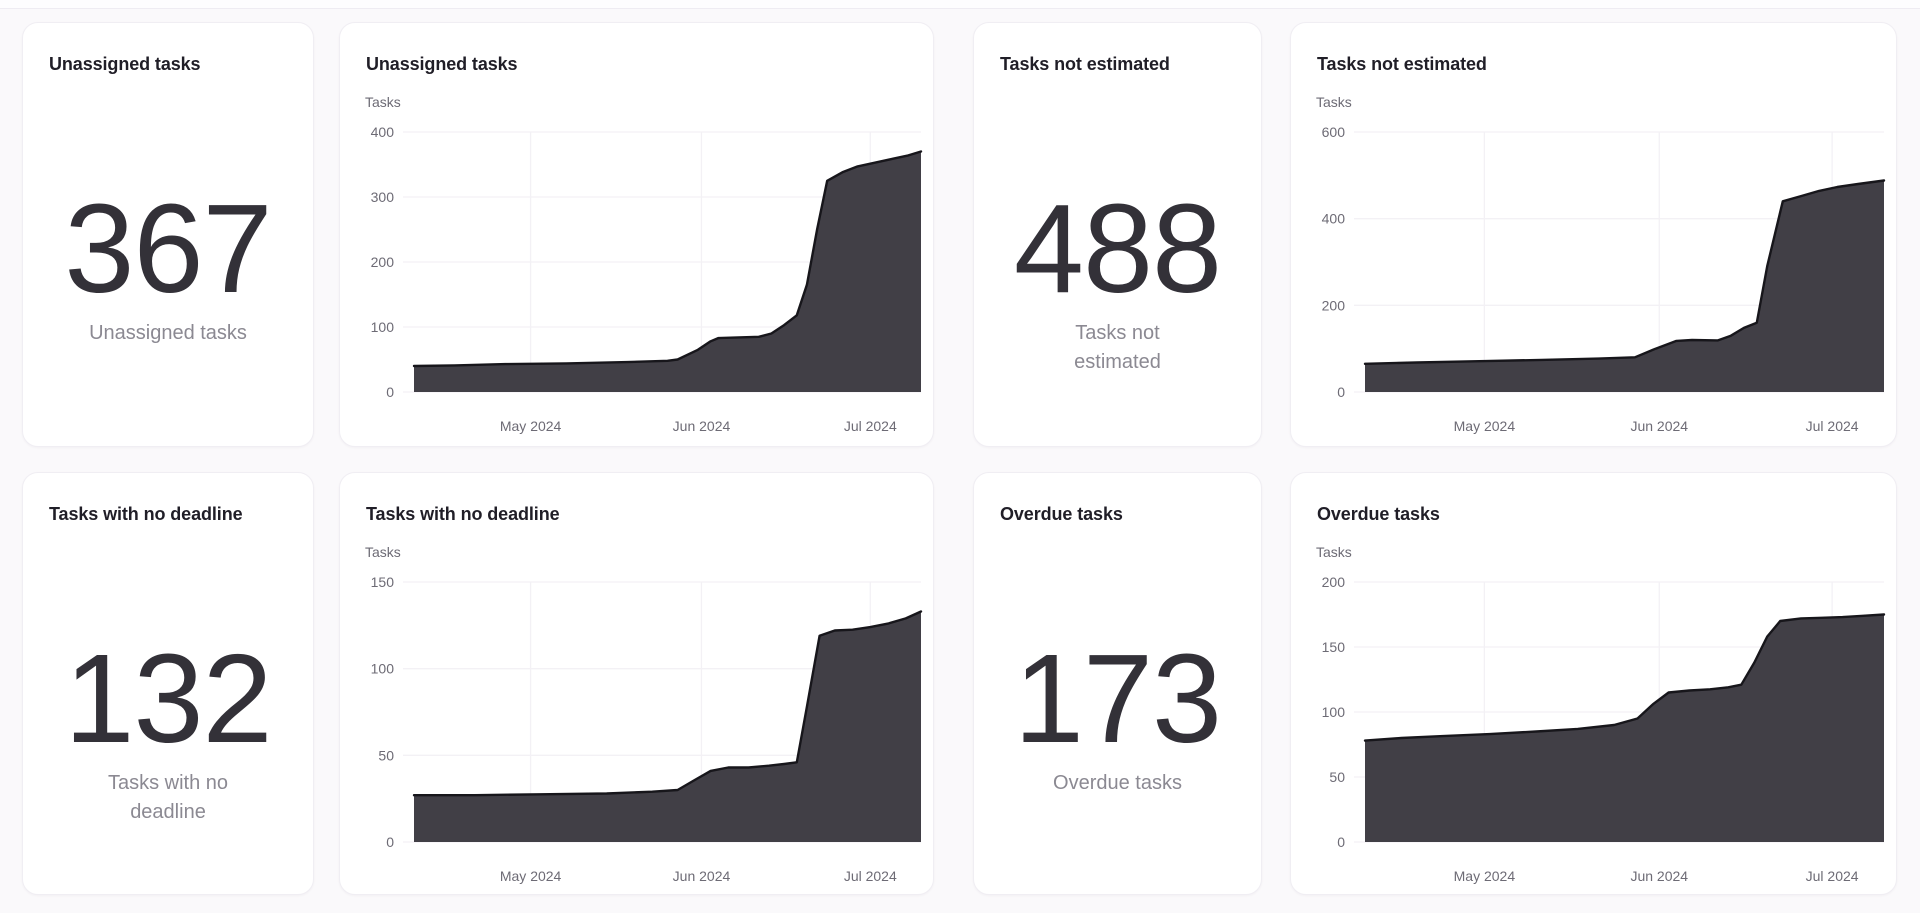 The image size is (1920, 913). I want to click on stat-subtitle-wrap: Overdue tasks, so click(1117, 783).